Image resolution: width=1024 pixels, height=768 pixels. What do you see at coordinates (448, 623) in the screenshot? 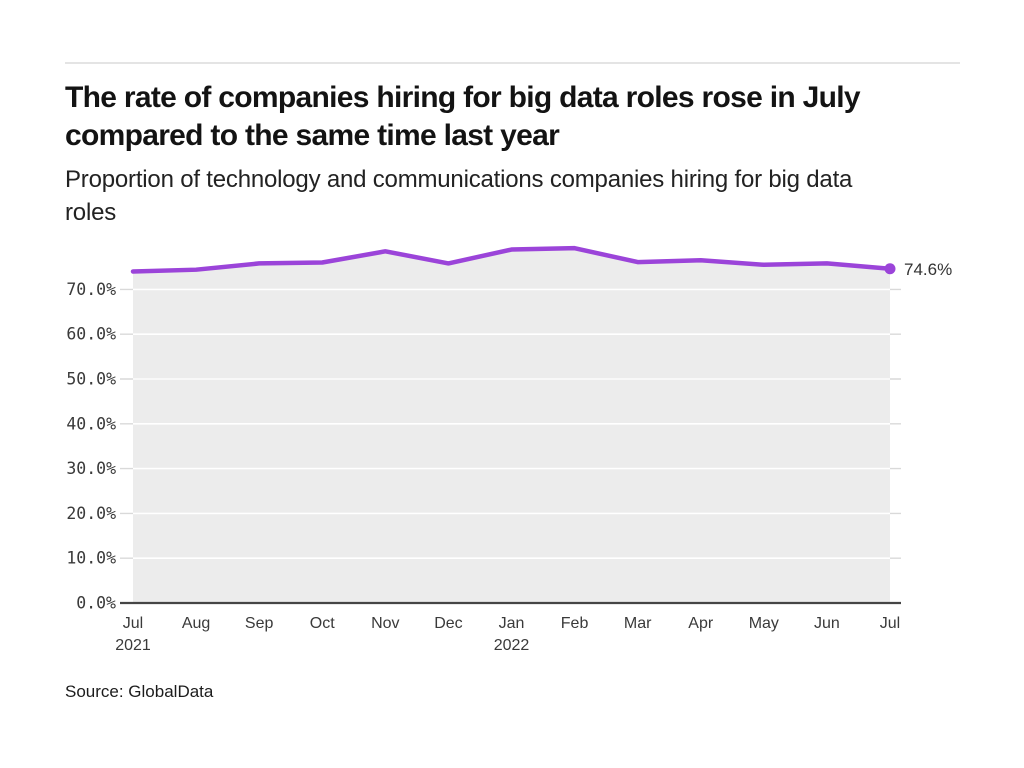
I see `x-axis-tick-label: Dec` at bounding box center [448, 623].